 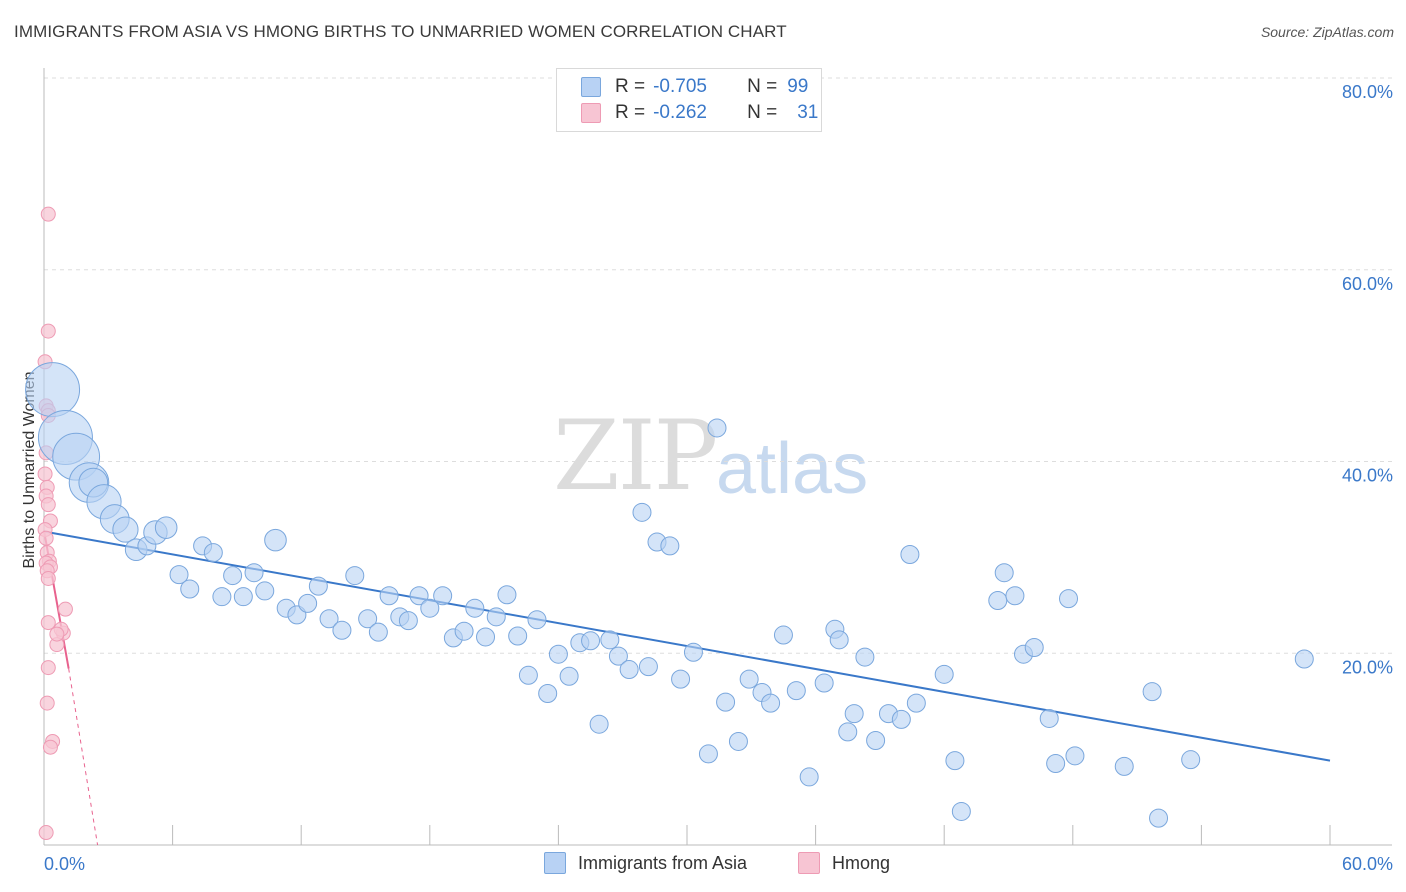 I want to click on r-value: -0.262, so click(x=680, y=112).